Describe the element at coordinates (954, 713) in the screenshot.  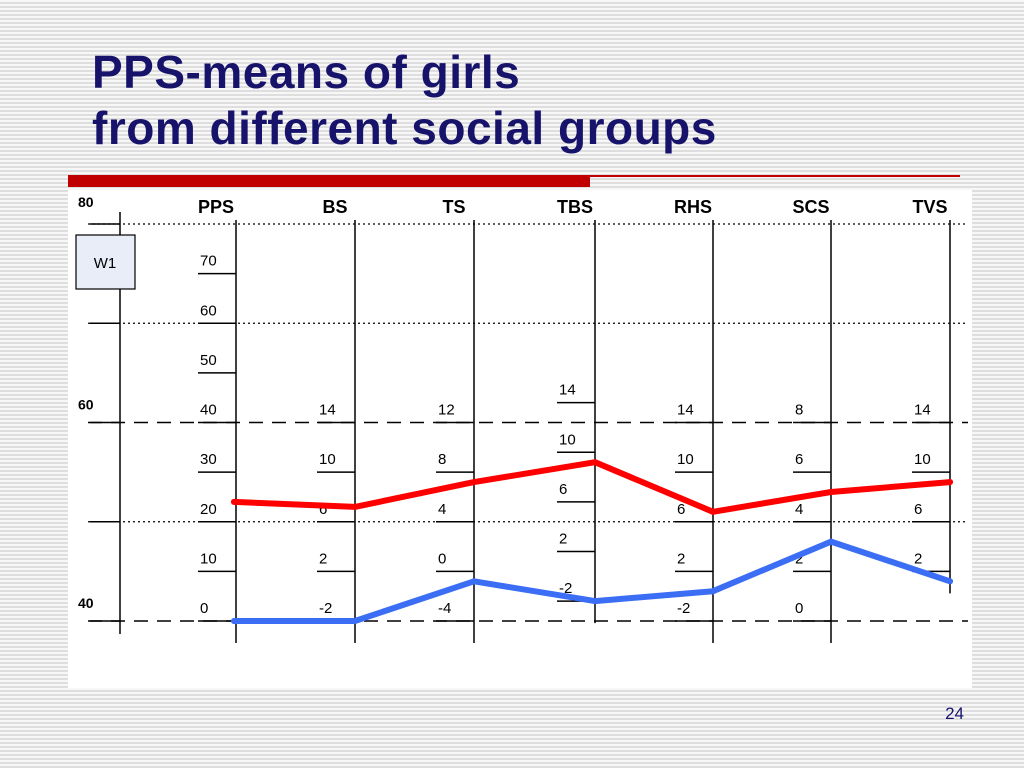
I see `slide-number: 24` at that location.